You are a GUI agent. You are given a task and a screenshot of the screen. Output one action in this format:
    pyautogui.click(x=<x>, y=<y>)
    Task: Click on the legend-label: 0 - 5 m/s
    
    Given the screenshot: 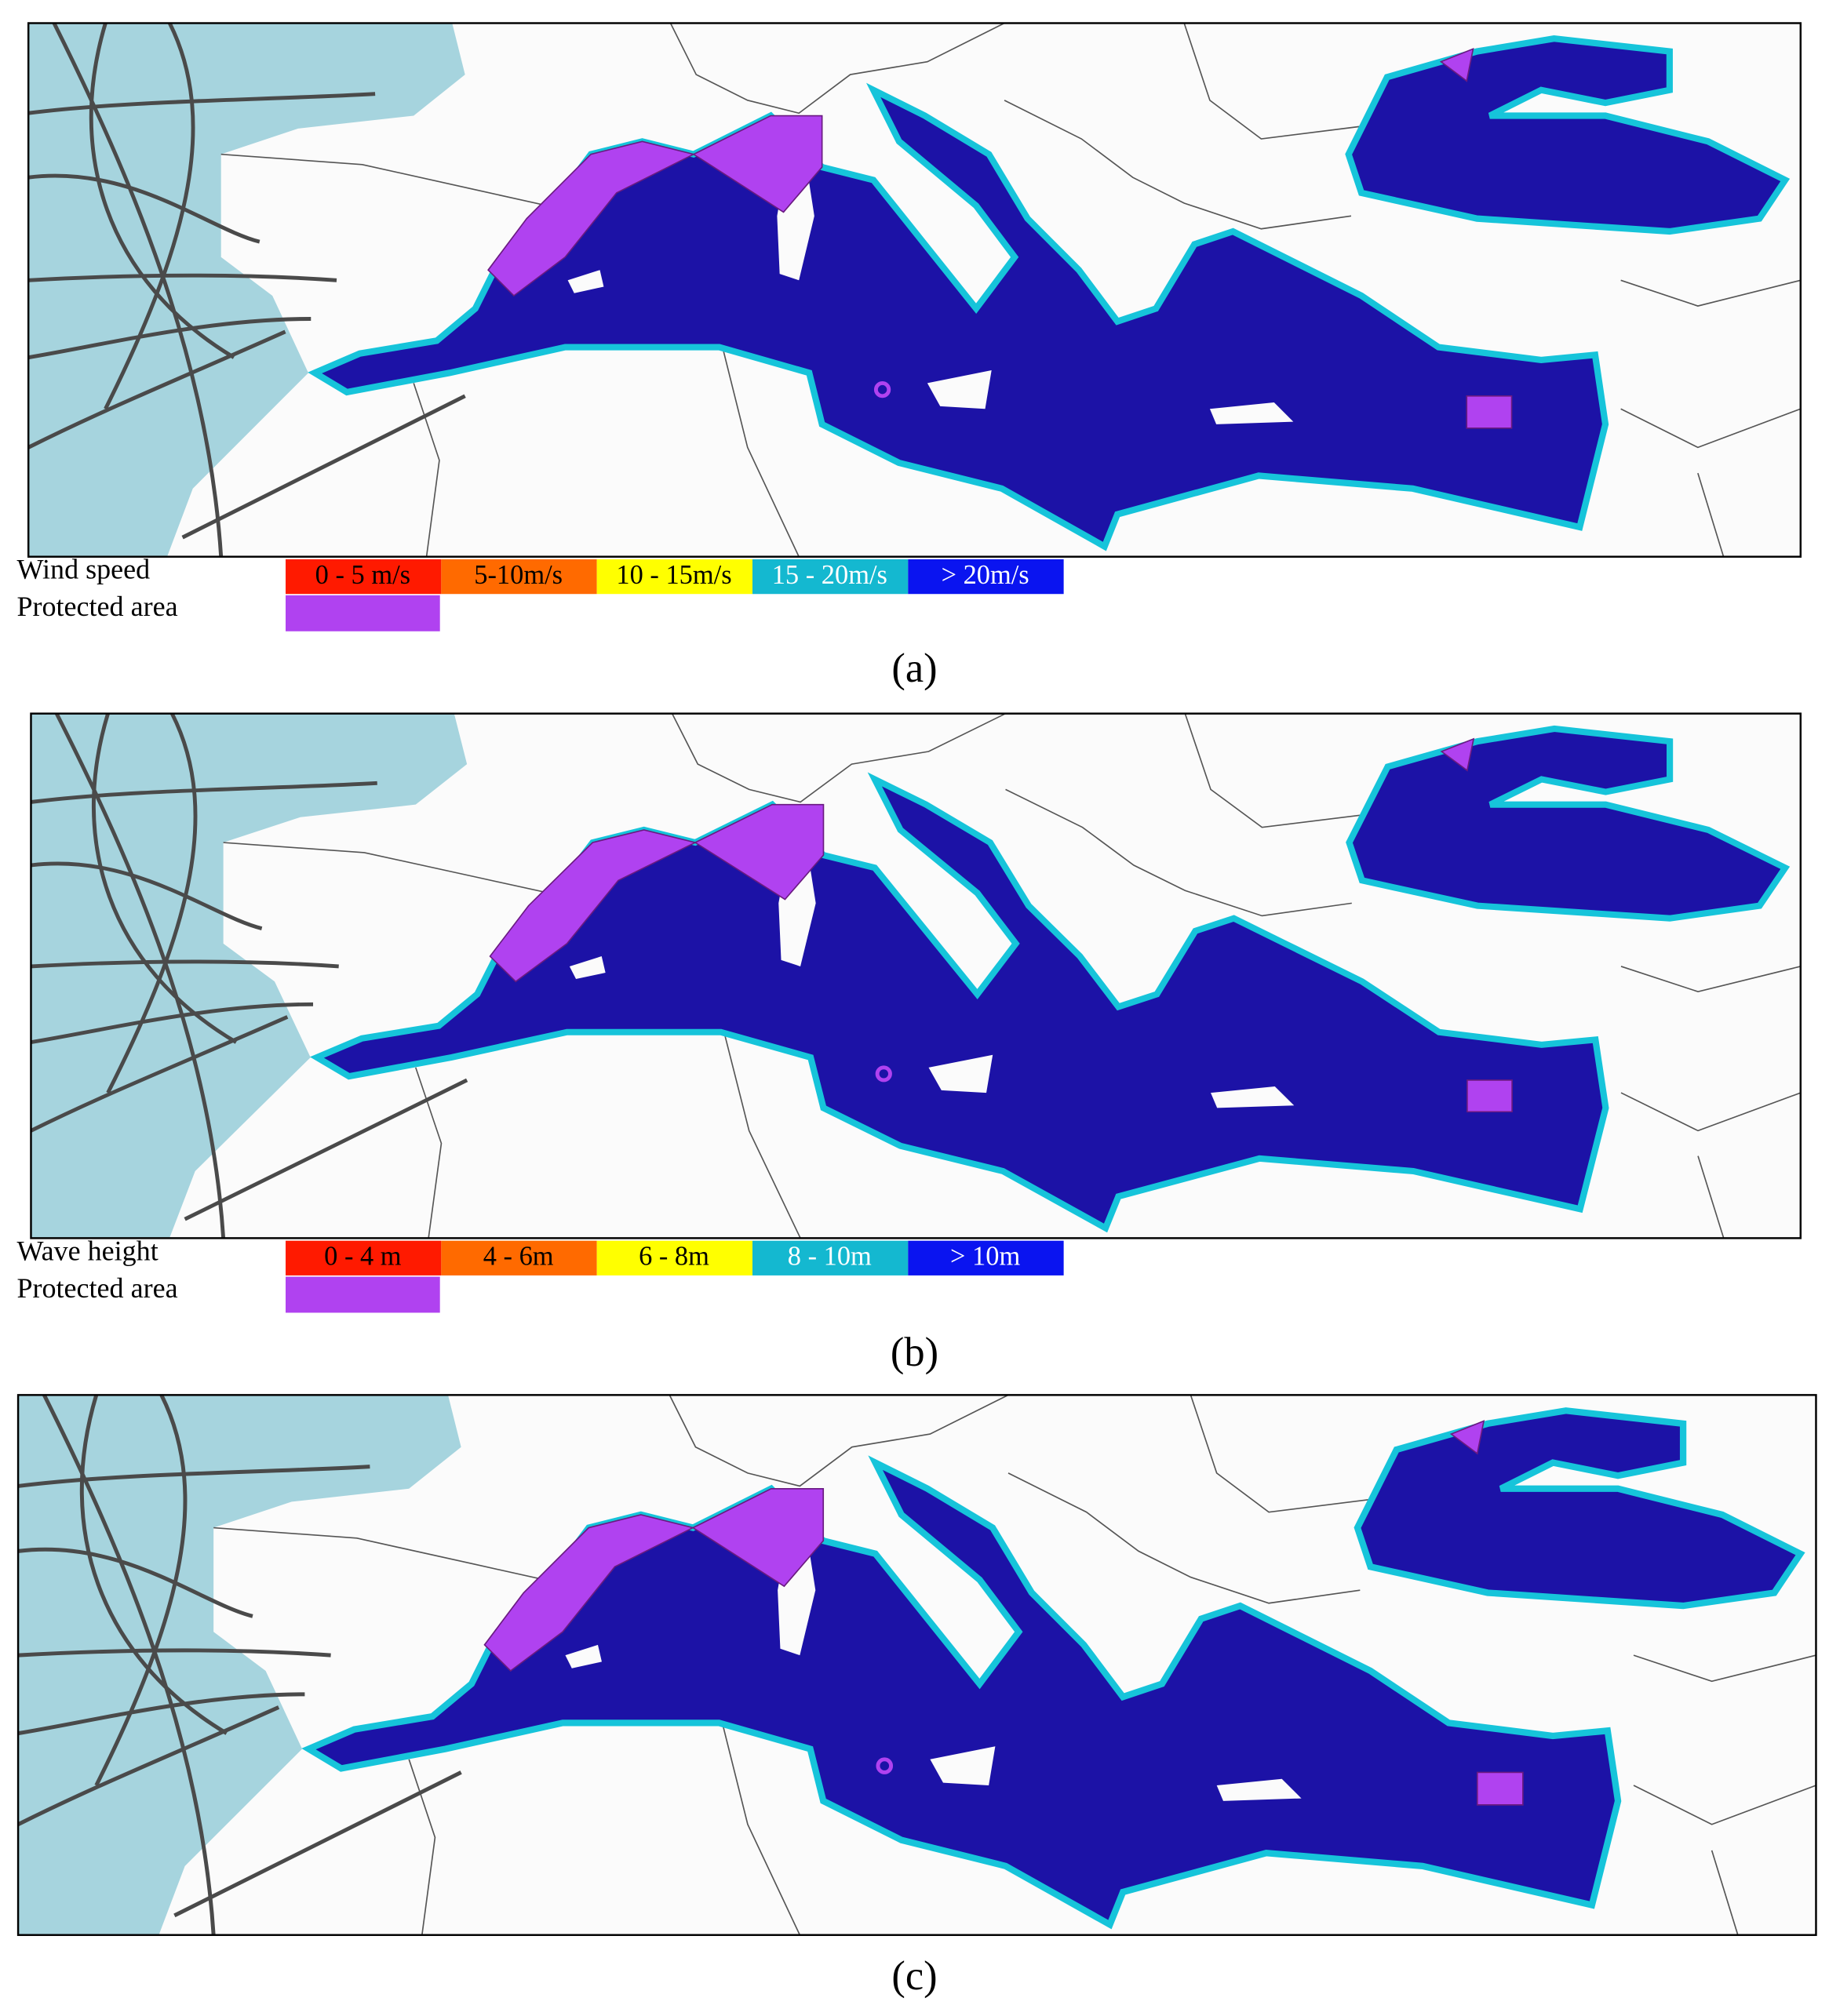 What is the action you would take?
    pyautogui.click(x=363, y=575)
    